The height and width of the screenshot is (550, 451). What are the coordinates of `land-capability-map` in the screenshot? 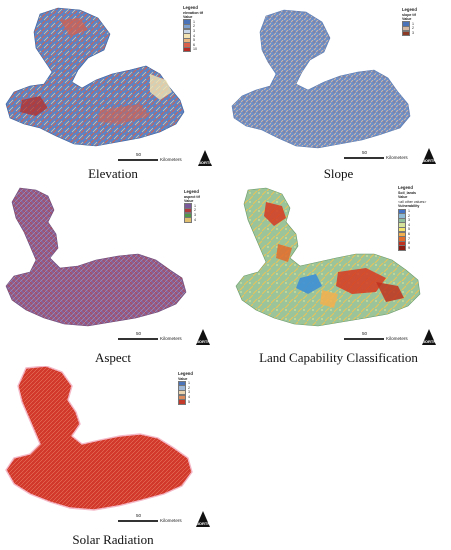 It's located at (328, 257).